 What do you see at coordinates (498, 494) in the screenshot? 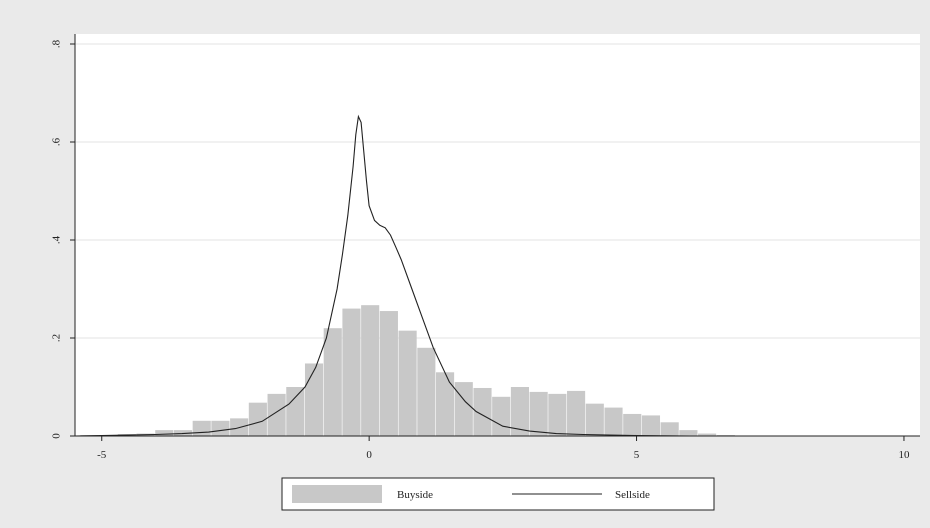
I see `legend: Buyside Sellside` at bounding box center [498, 494].